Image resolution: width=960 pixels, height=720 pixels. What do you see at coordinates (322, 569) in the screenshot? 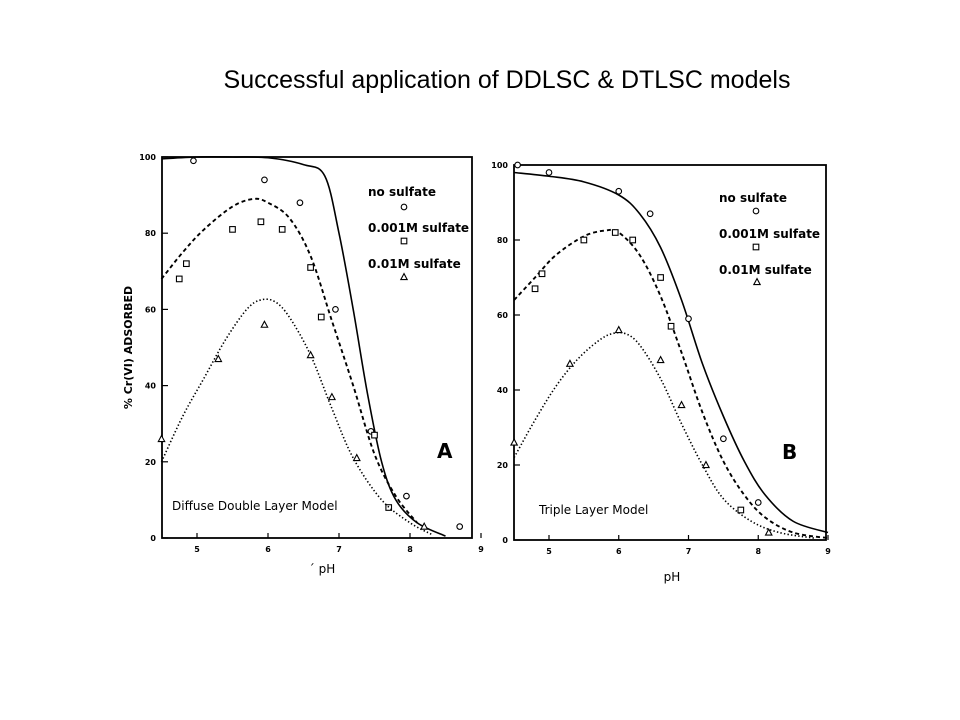
I see `x-axis-label: ´ pH` at bounding box center [322, 569].